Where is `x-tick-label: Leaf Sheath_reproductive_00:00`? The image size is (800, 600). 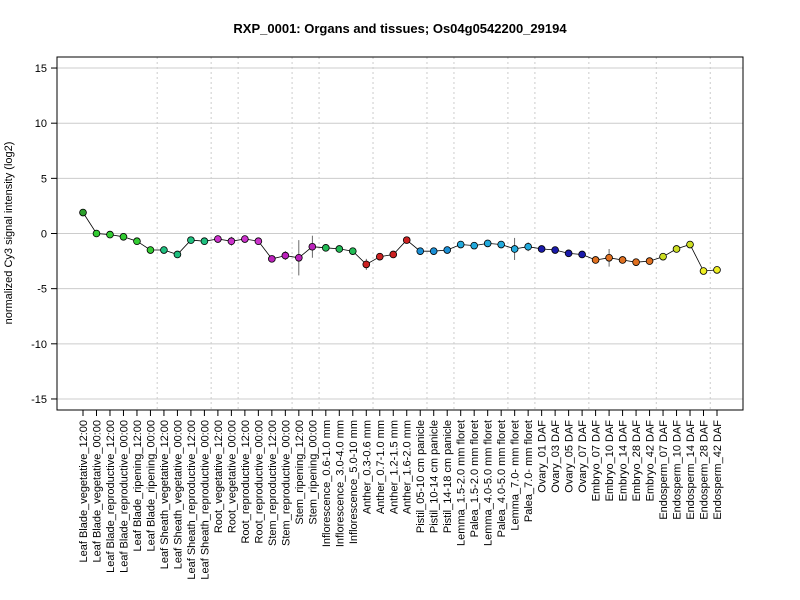
x-tick-label: Leaf Sheath_reproductive_00:00 is located at coordinates (205, 500).